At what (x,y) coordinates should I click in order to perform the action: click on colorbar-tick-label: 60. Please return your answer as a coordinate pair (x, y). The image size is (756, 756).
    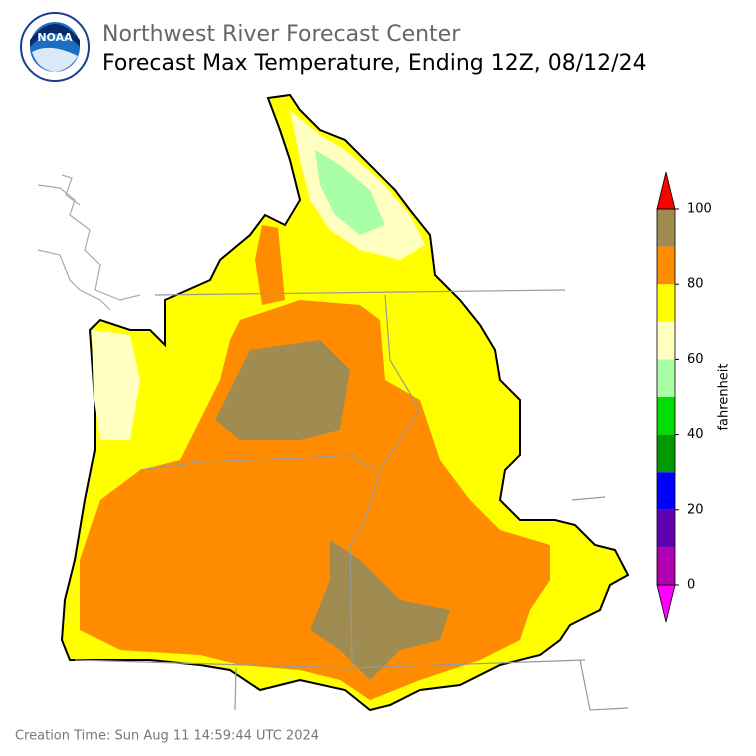
    Looking at the image, I should click on (695, 359).